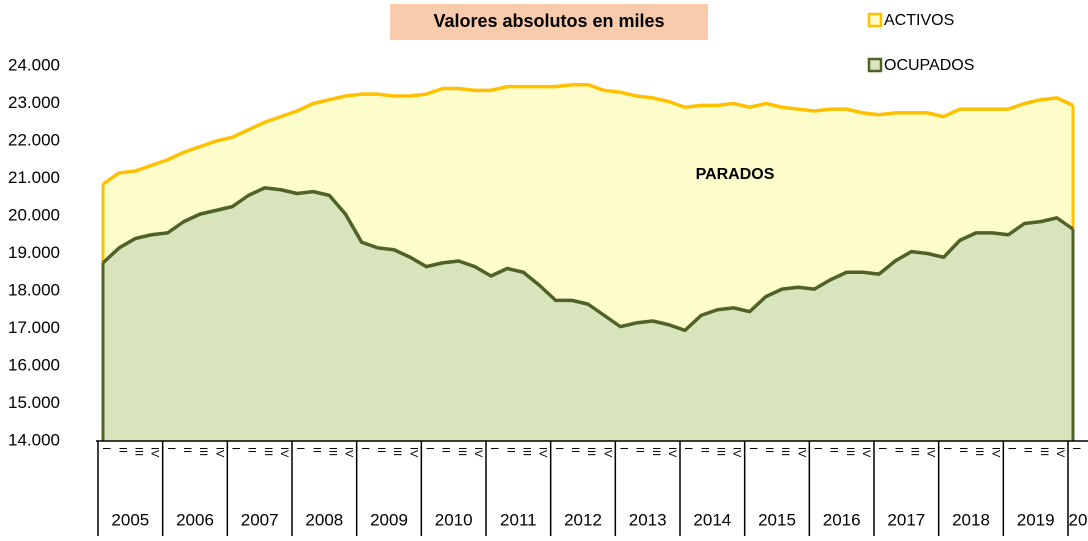 Image resolution: width=1088 pixels, height=541 pixels. Describe the element at coordinates (929, 65) in the screenshot. I see `legend-label: OCUPADOS` at that location.